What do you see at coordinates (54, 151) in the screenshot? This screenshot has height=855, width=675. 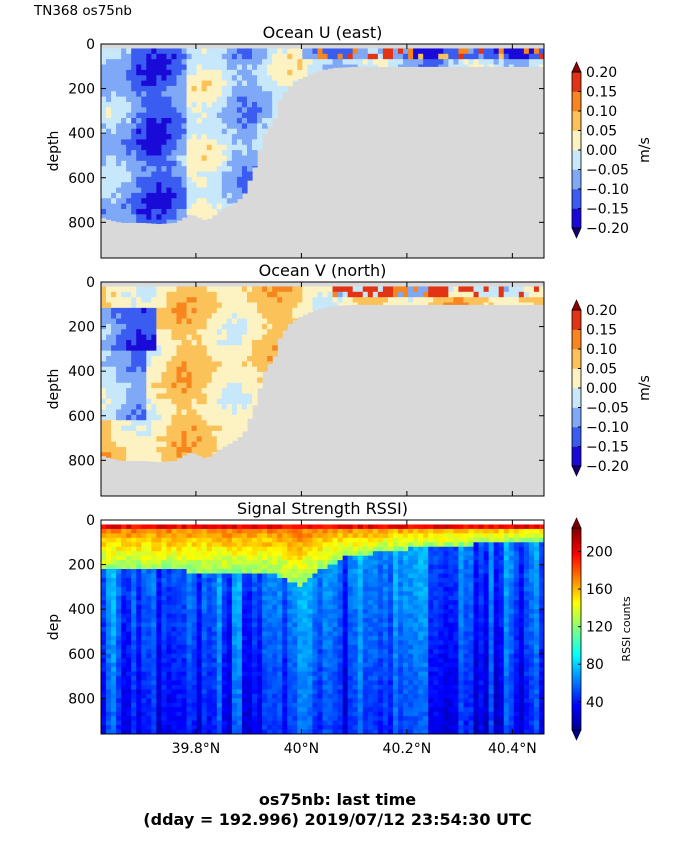 I see `y-axis-label: depth` at bounding box center [54, 151].